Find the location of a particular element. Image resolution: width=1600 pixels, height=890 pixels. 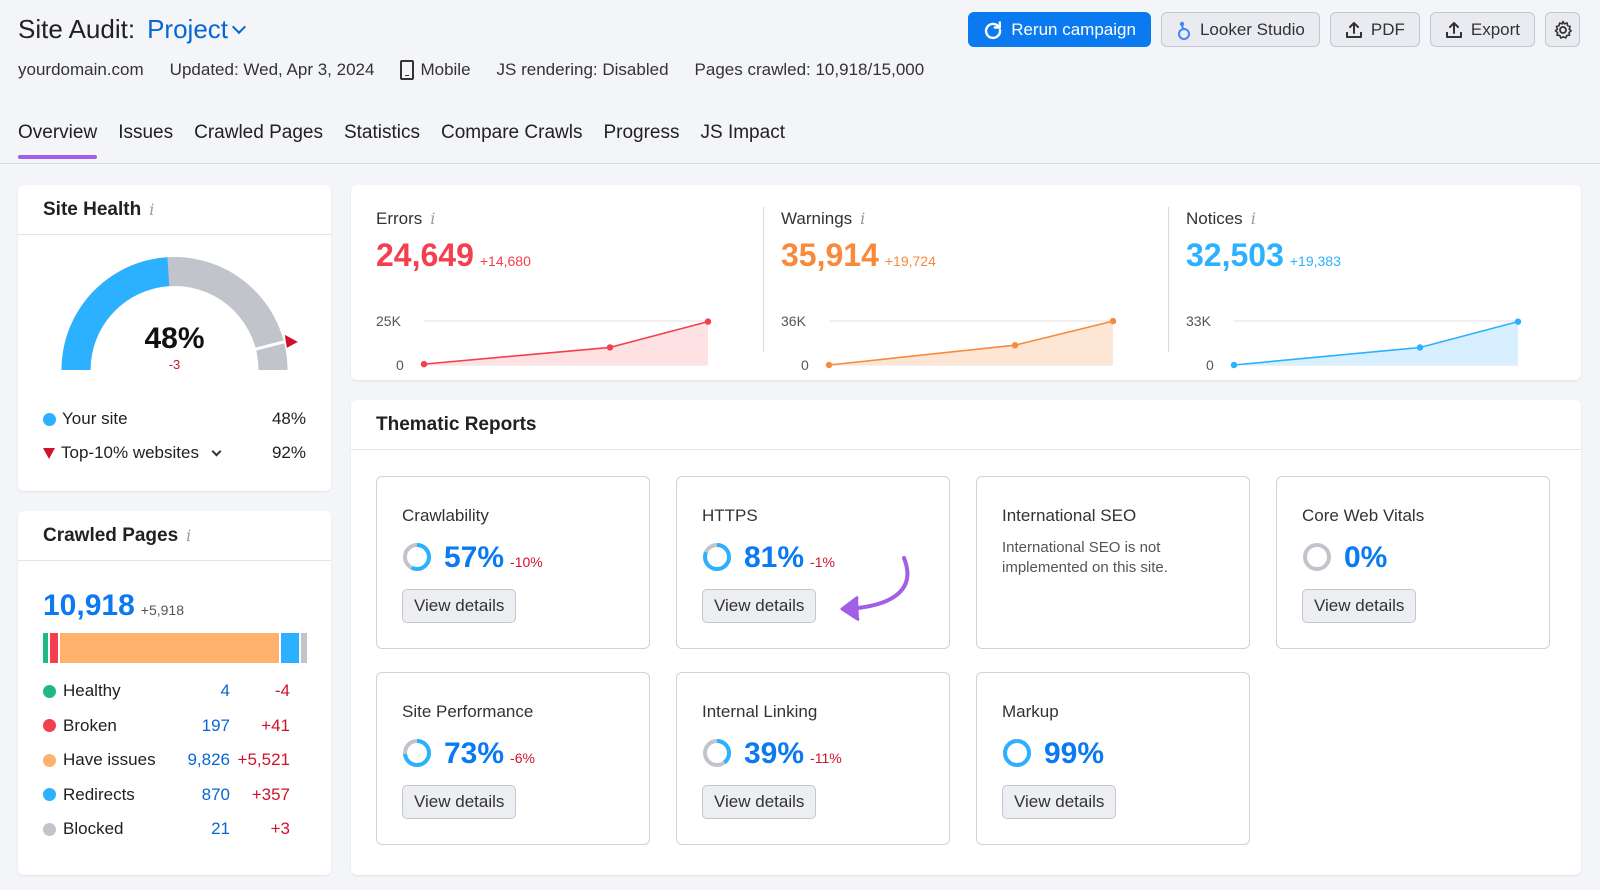

metric-divider is located at coordinates (763, 279).